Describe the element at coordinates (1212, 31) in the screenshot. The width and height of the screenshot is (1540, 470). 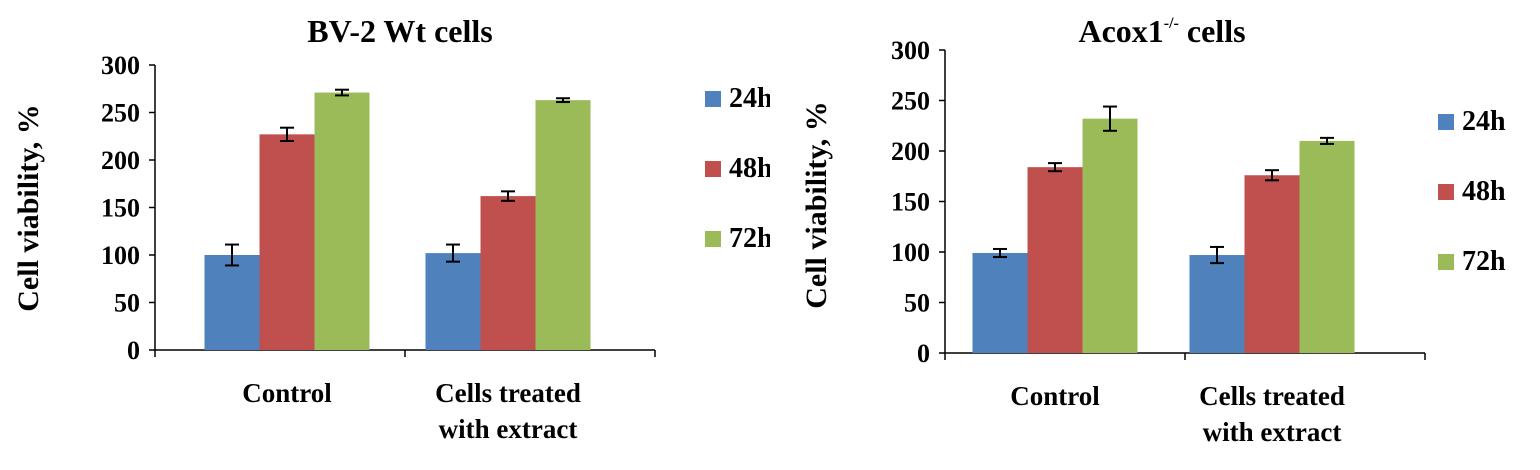
I see `chart-title-rest: cells` at that location.